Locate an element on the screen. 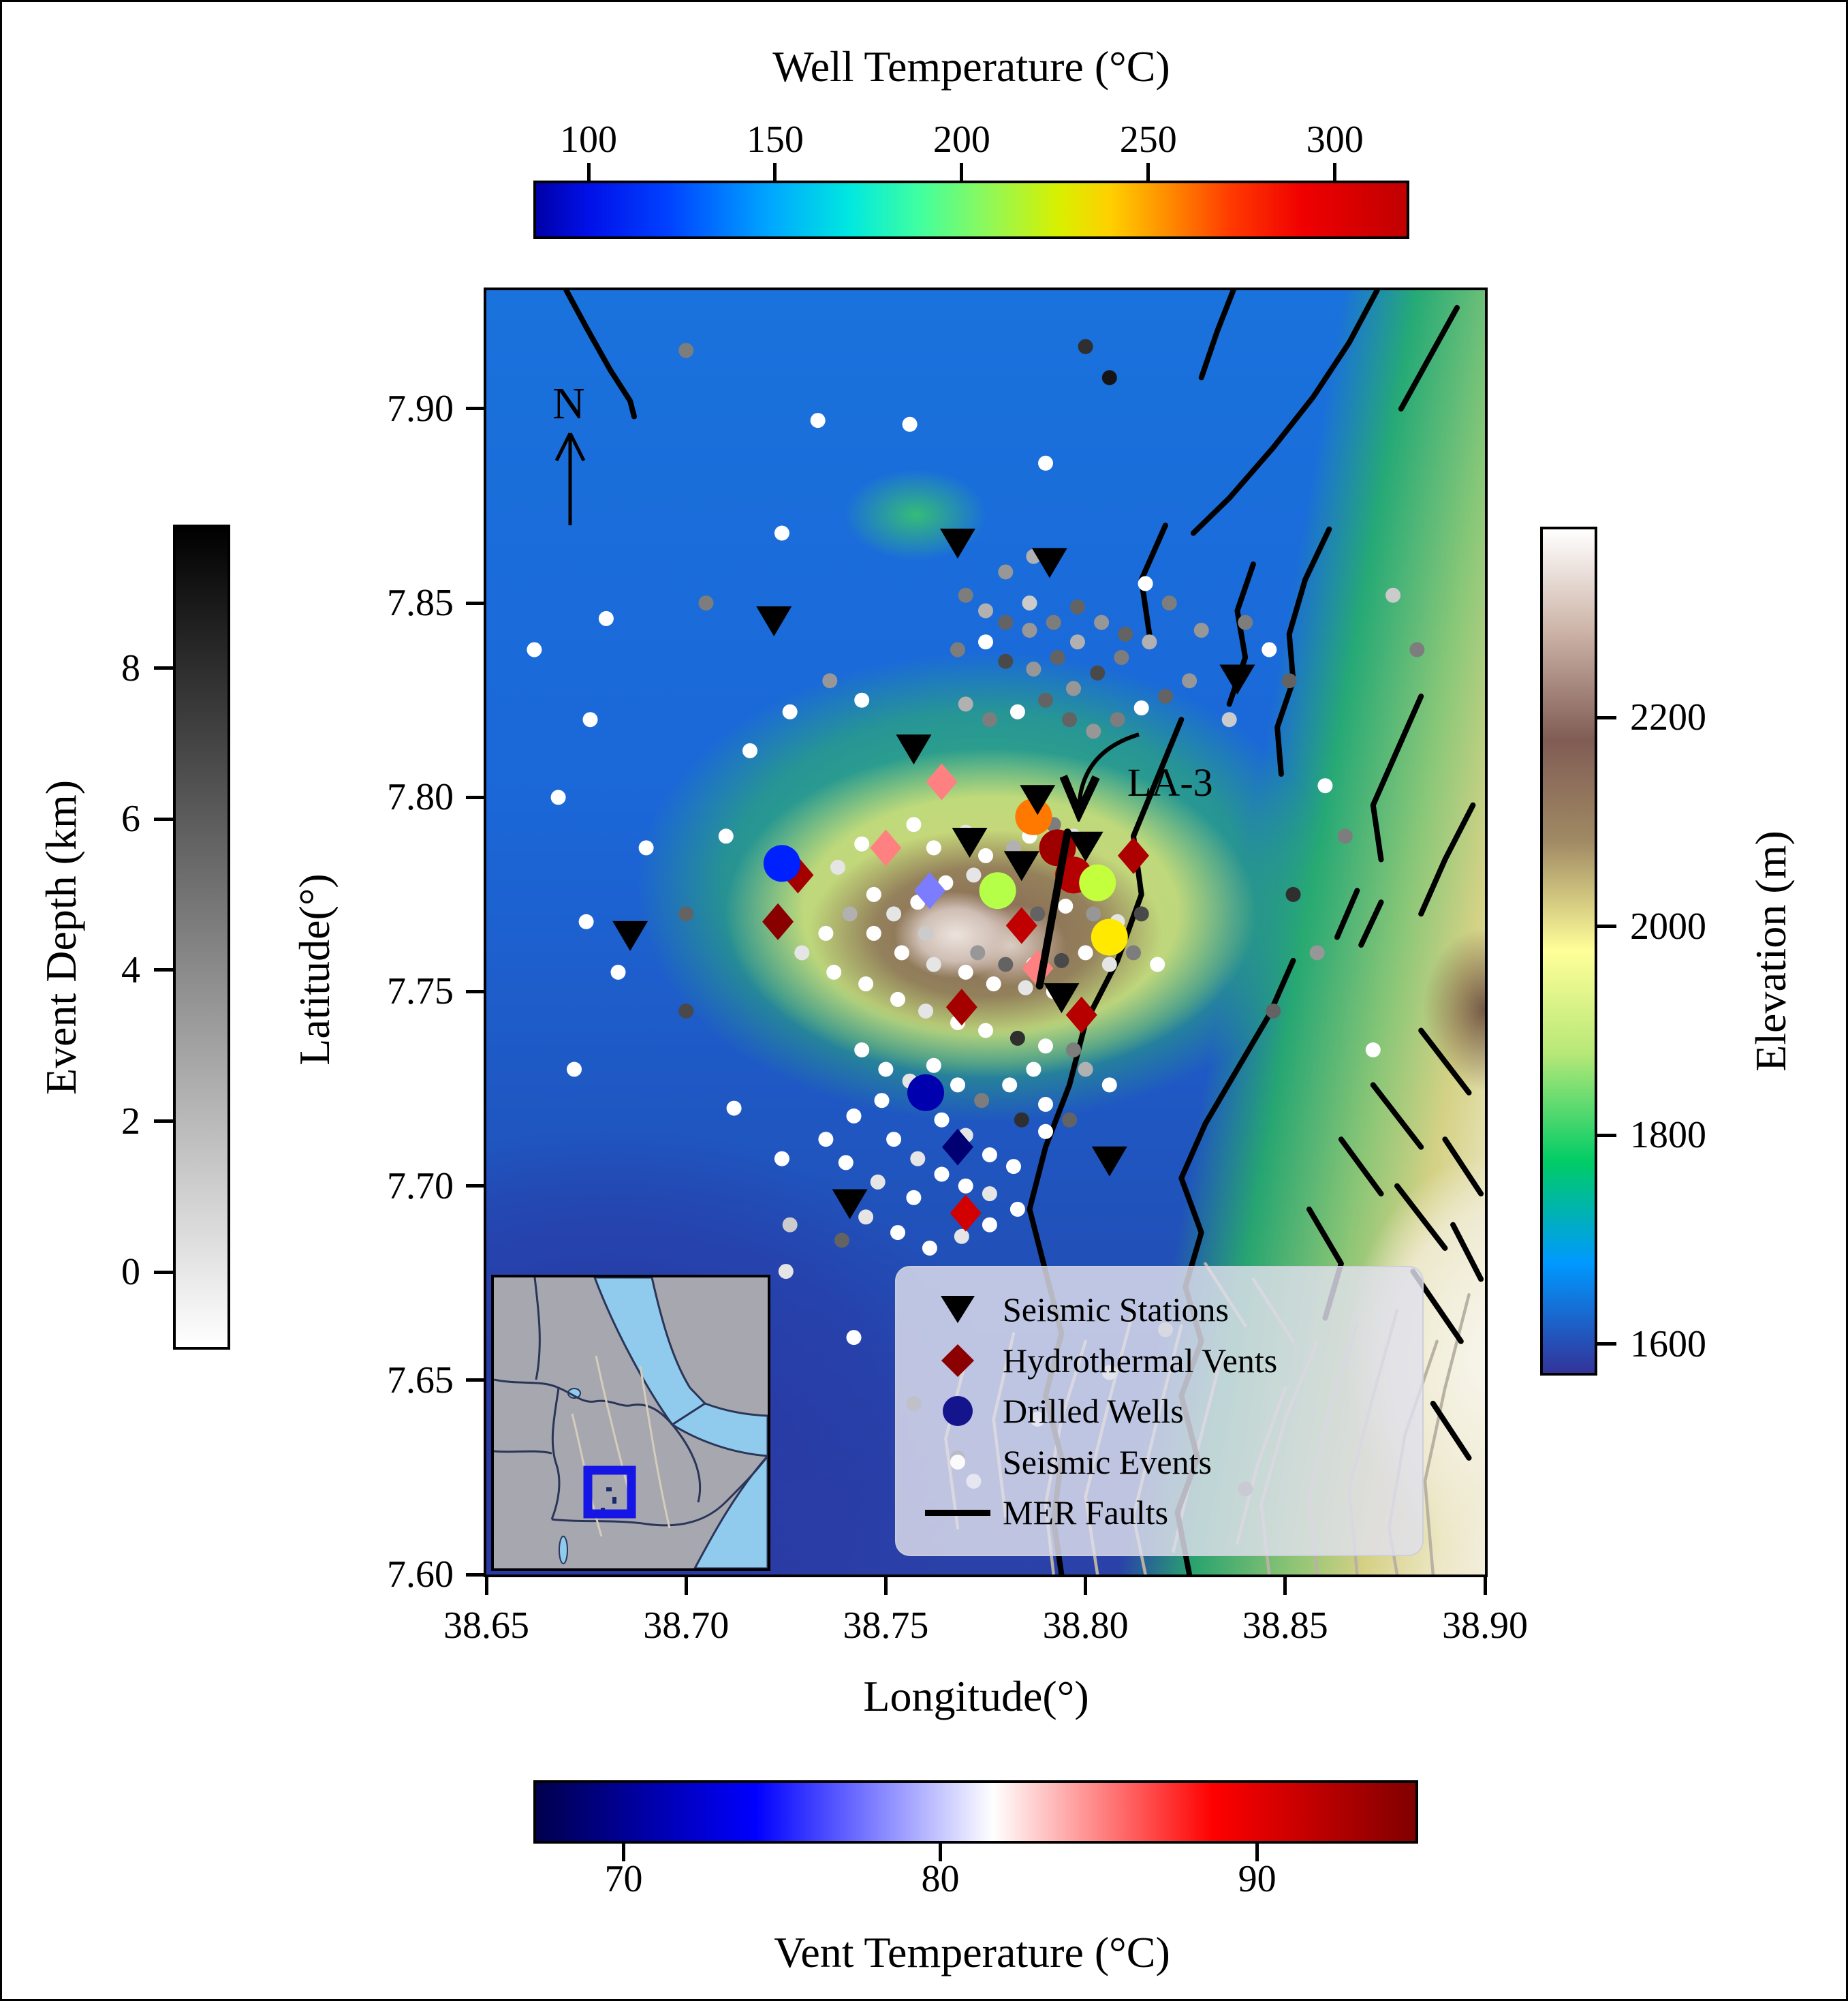 This screenshot has height=2001, width=1848. elevation-tick: 1600 is located at coordinates (1668, 1343).